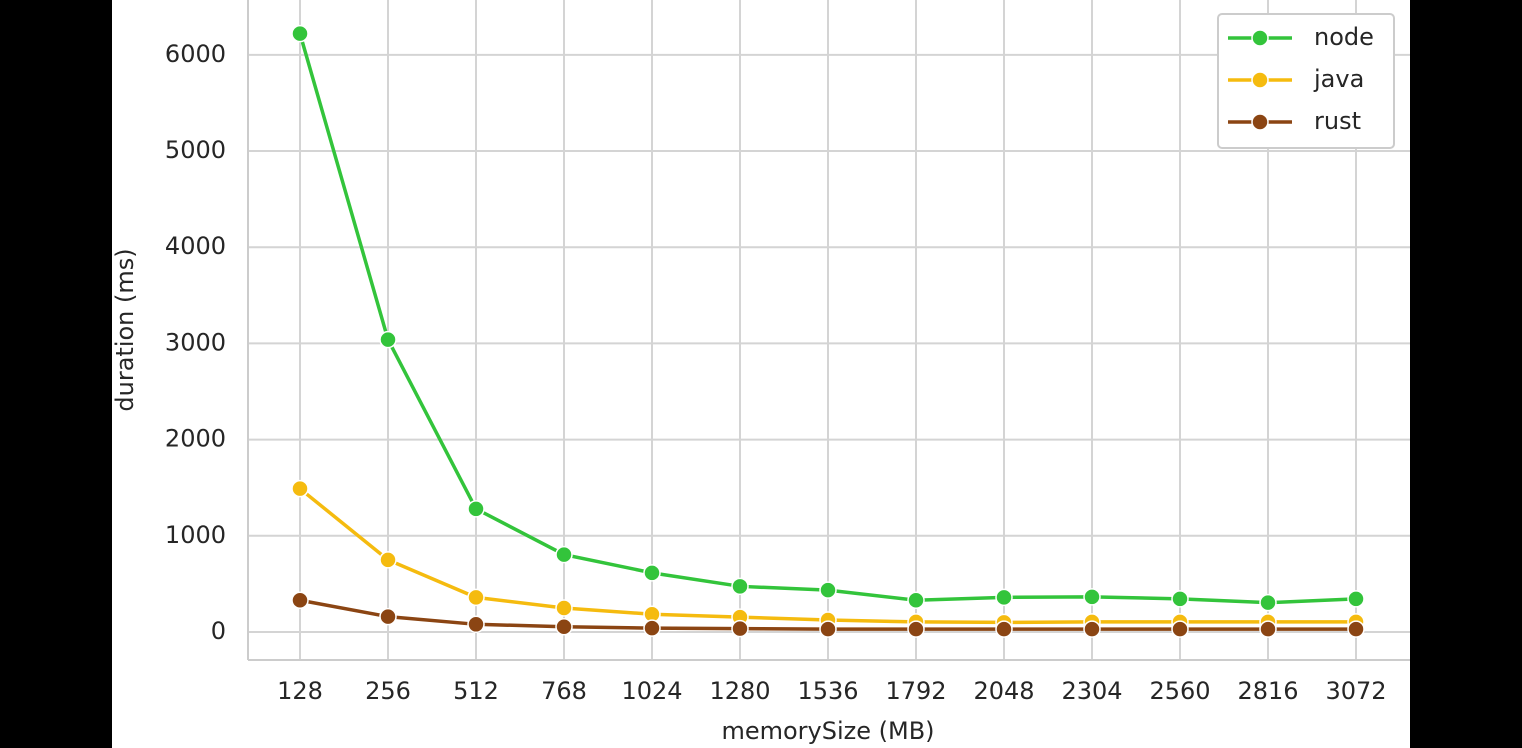 Image resolution: width=1522 pixels, height=748 pixels. What do you see at coordinates (476, 691) in the screenshot?
I see `x-tick-label: 512` at bounding box center [476, 691].